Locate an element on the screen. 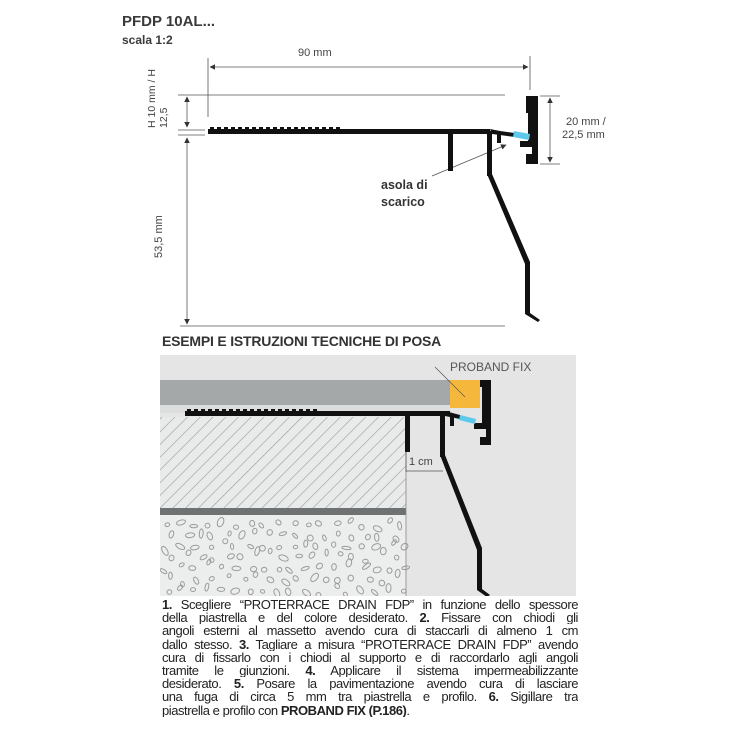 The image size is (735, 735). membrane-layer is located at coordinates (283, 511).